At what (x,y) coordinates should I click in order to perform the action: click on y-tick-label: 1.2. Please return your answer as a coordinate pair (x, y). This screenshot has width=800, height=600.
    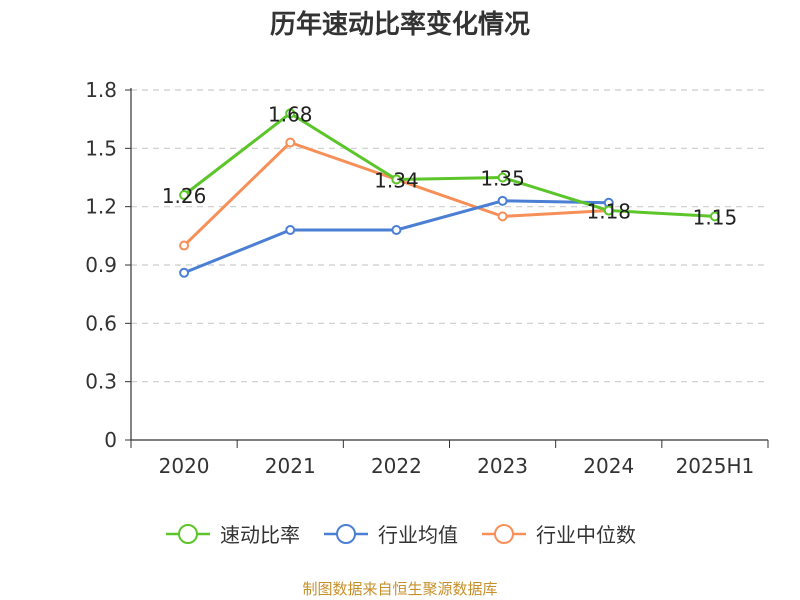
    Looking at the image, I should click on (101, 207).